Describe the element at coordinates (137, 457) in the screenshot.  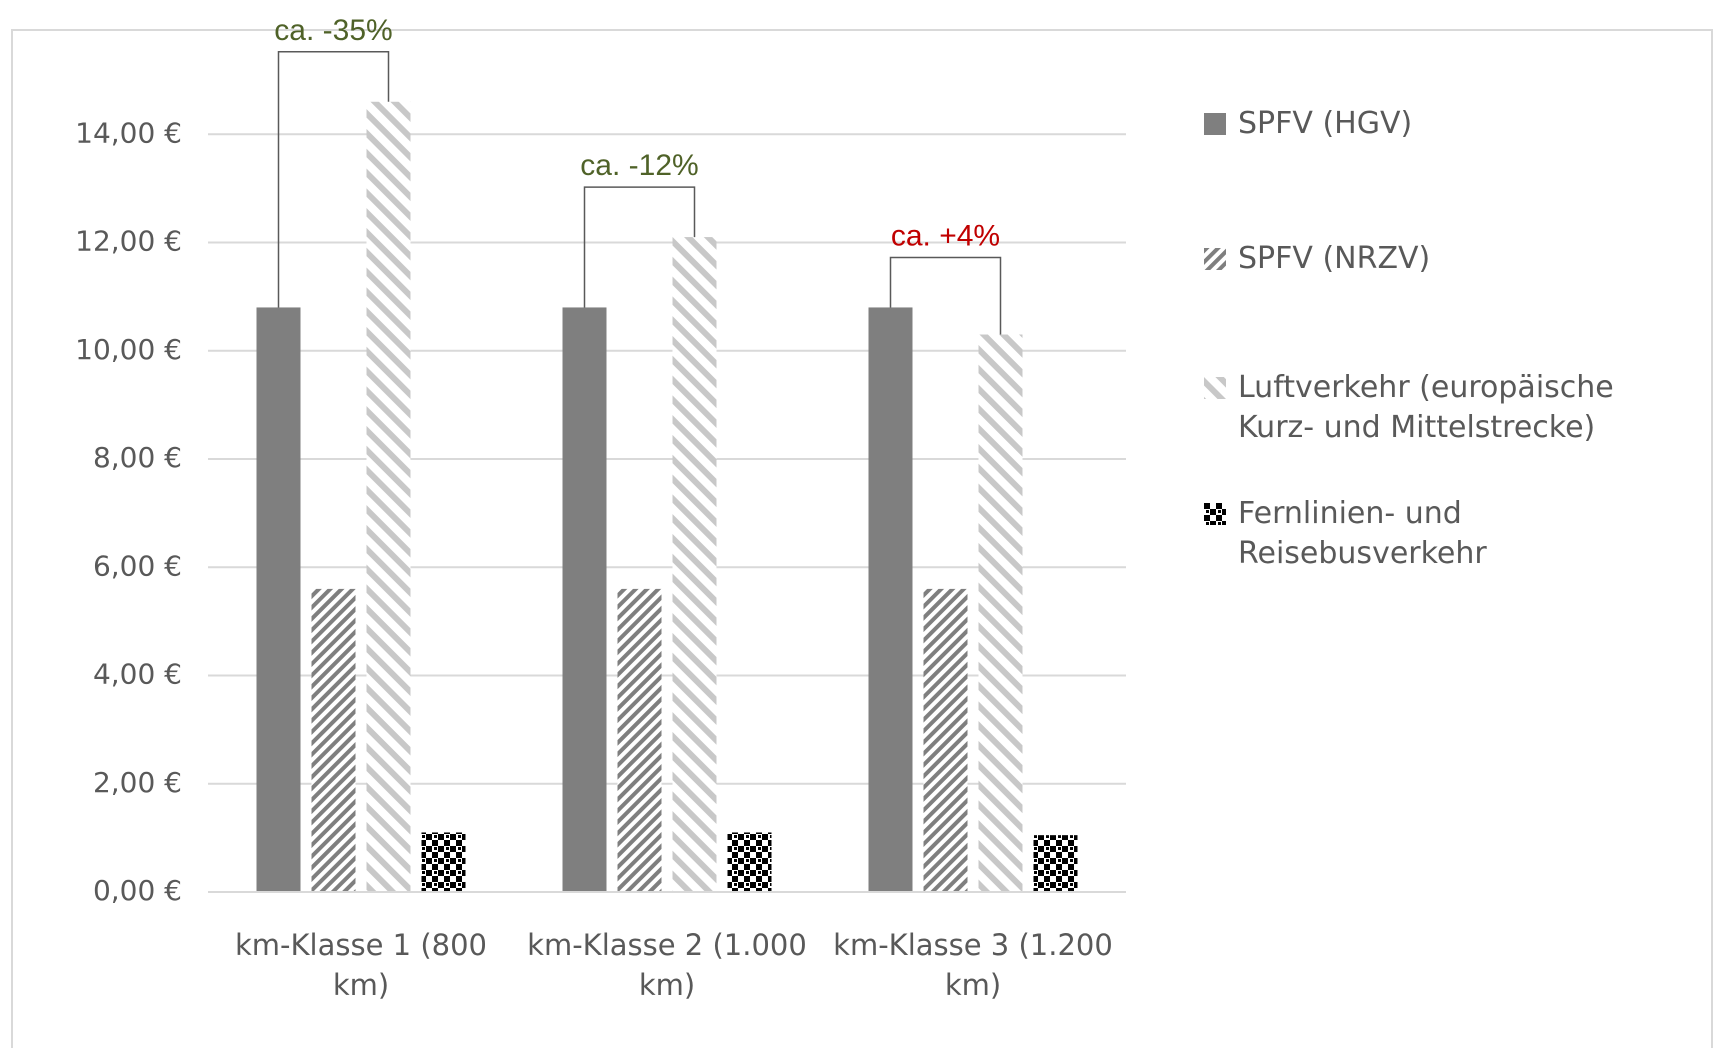
I see `y-tick-label: 8,00 €` at that location.